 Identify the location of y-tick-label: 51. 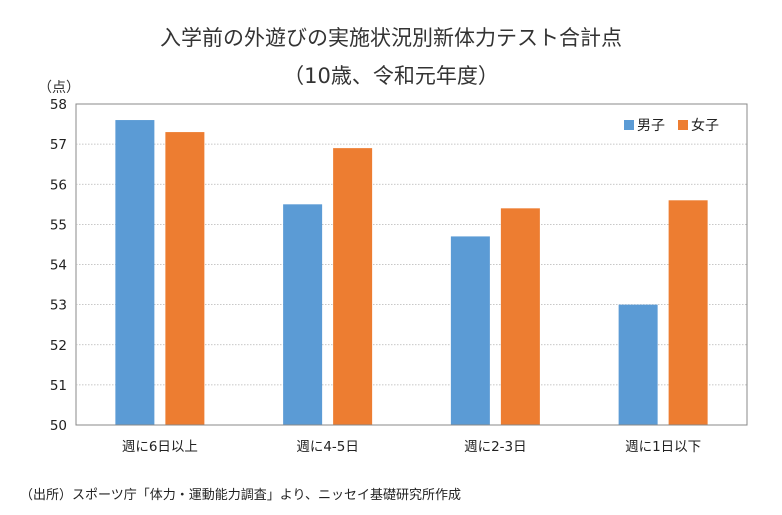
(58, 386).